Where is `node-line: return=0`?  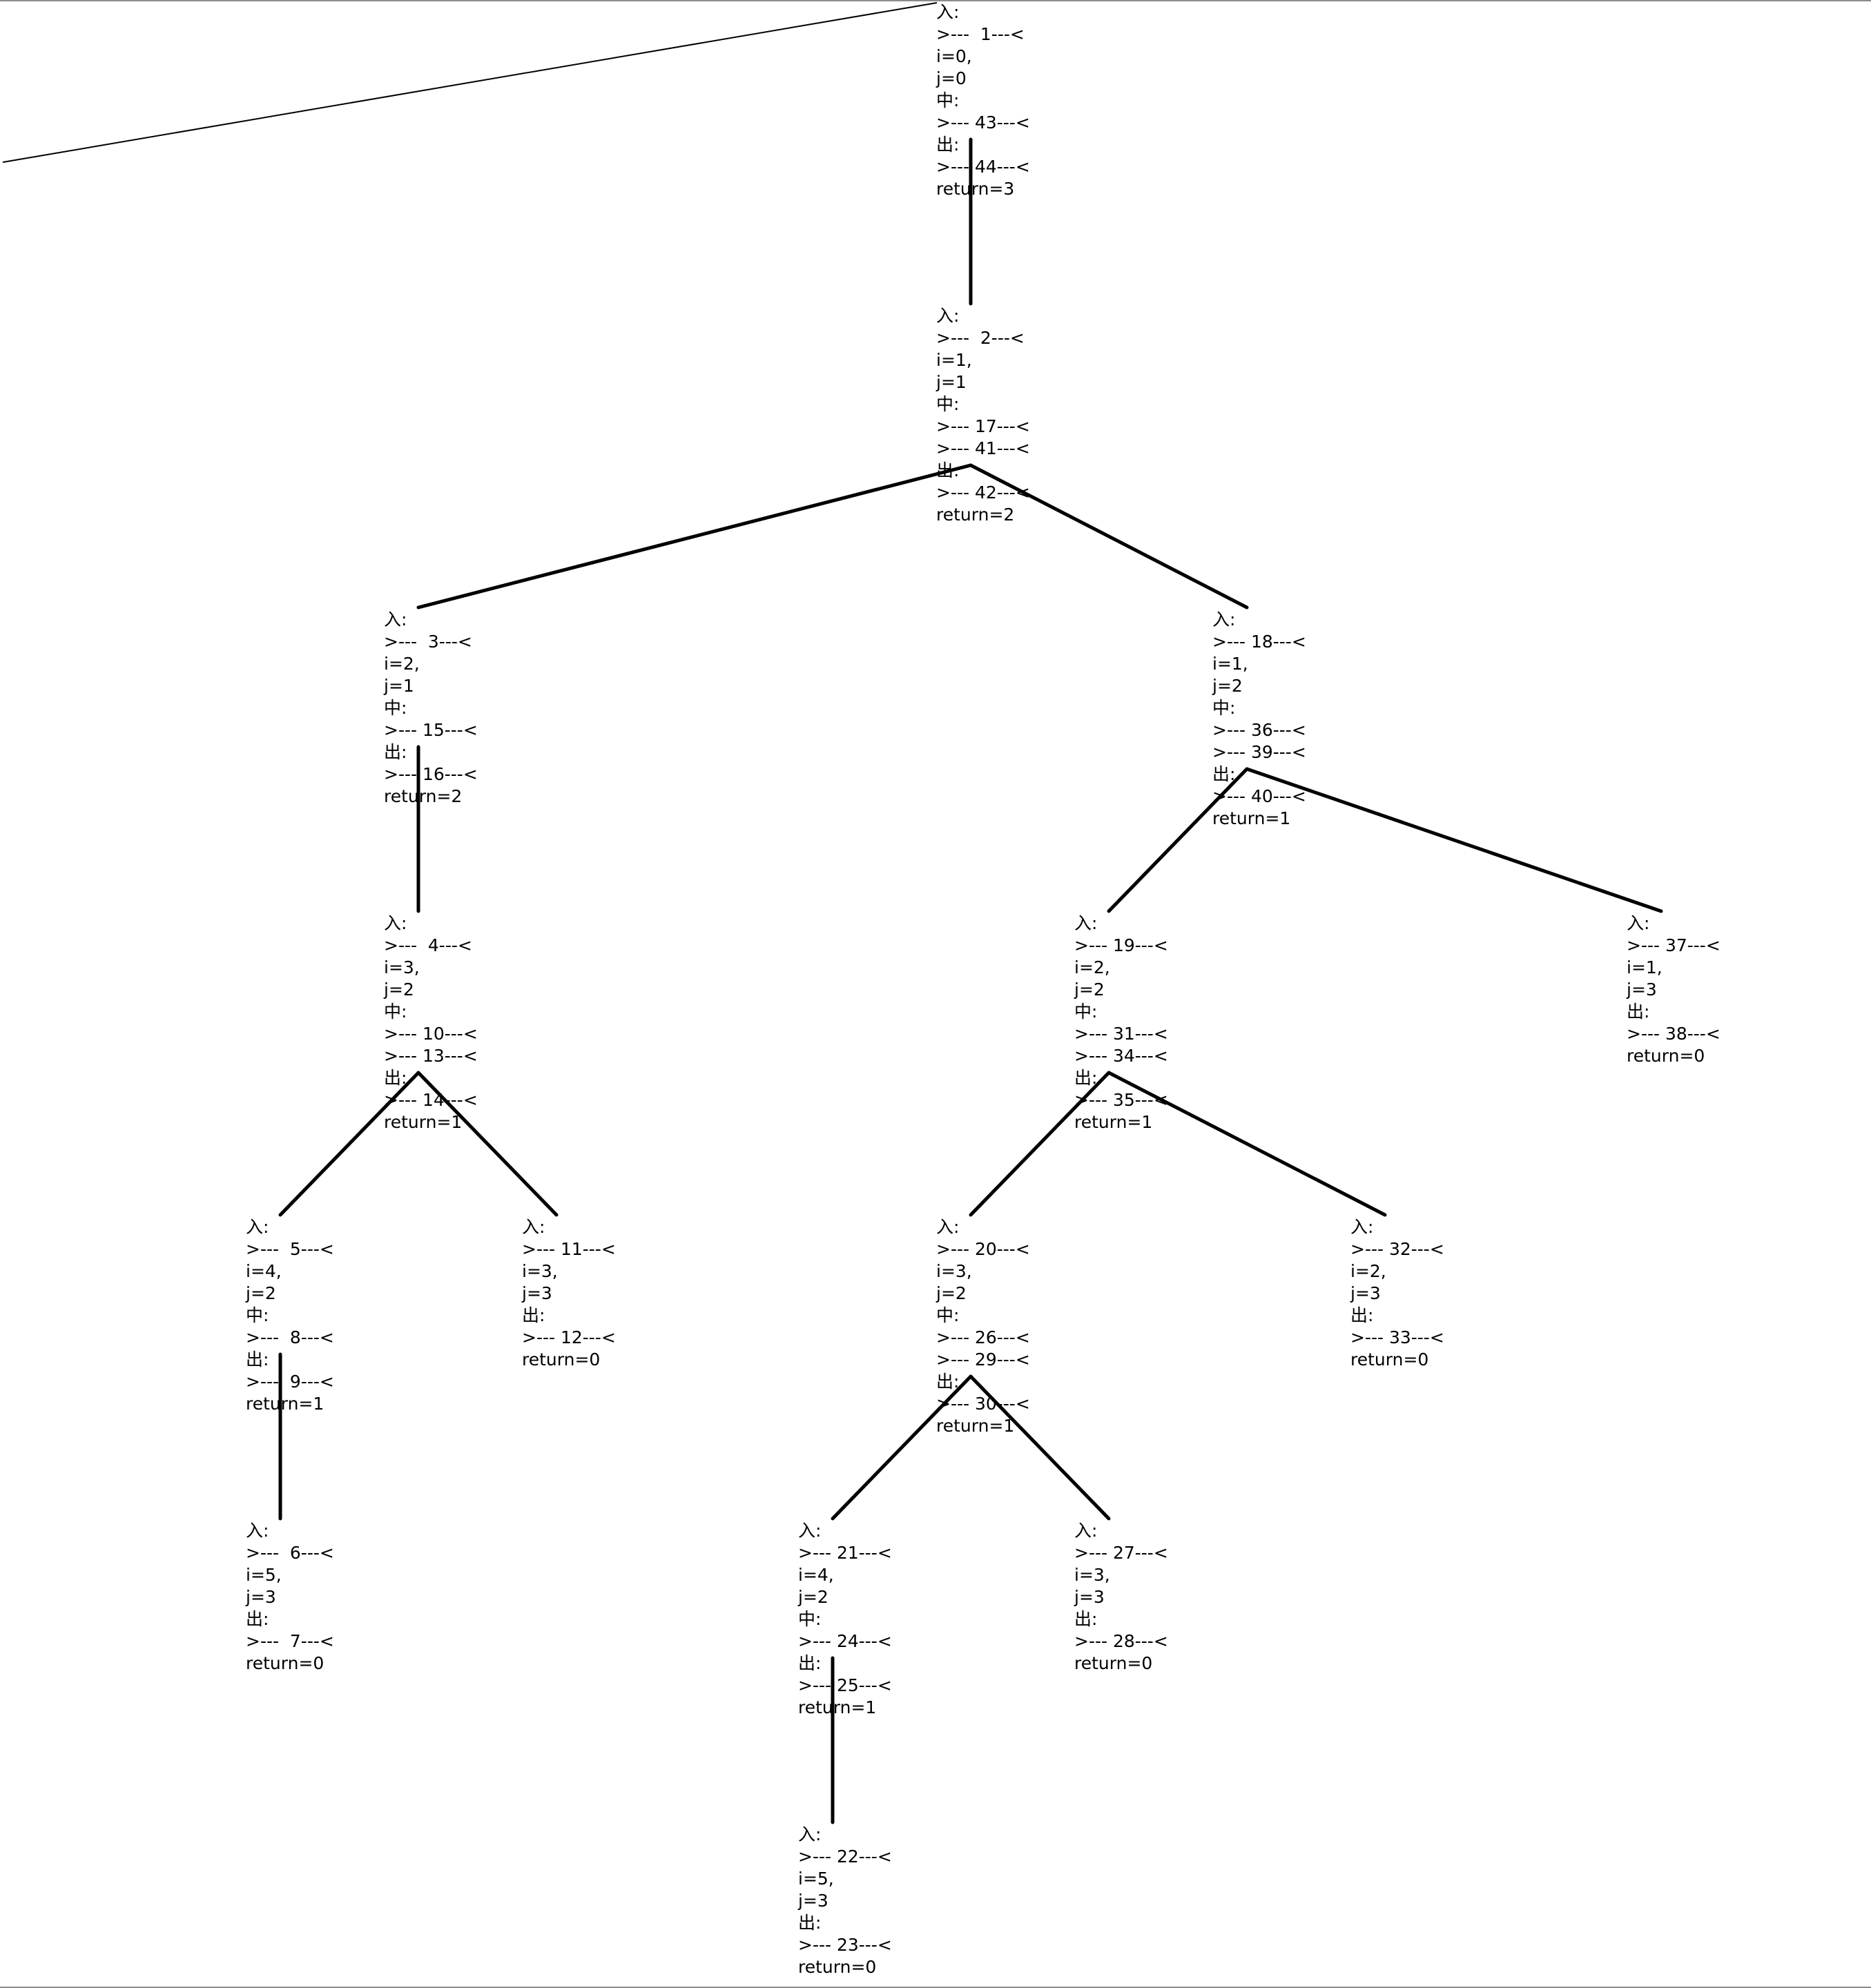 node-line: return=0 is located at coordinates (1113, 1663).